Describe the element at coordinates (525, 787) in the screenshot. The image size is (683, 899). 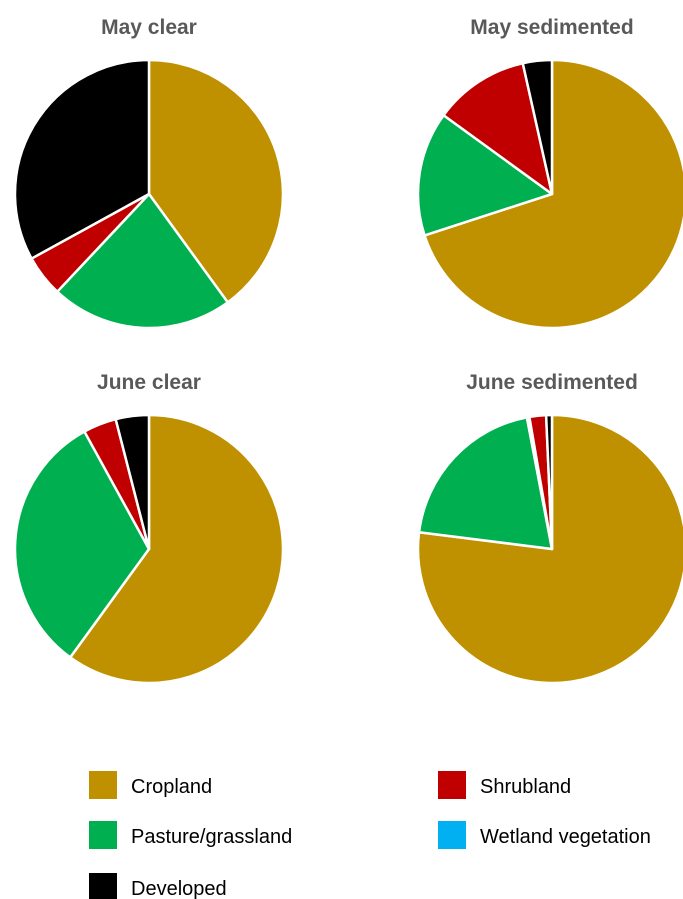
I see `legend-label: Shrubland` at that location.